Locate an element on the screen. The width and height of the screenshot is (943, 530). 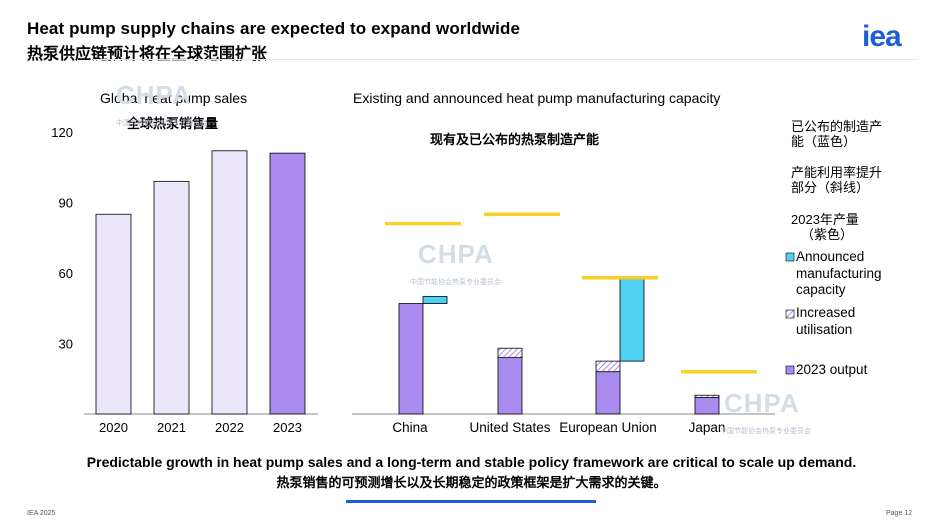
legend-swatch-increased is located at coordinates (790, 314).